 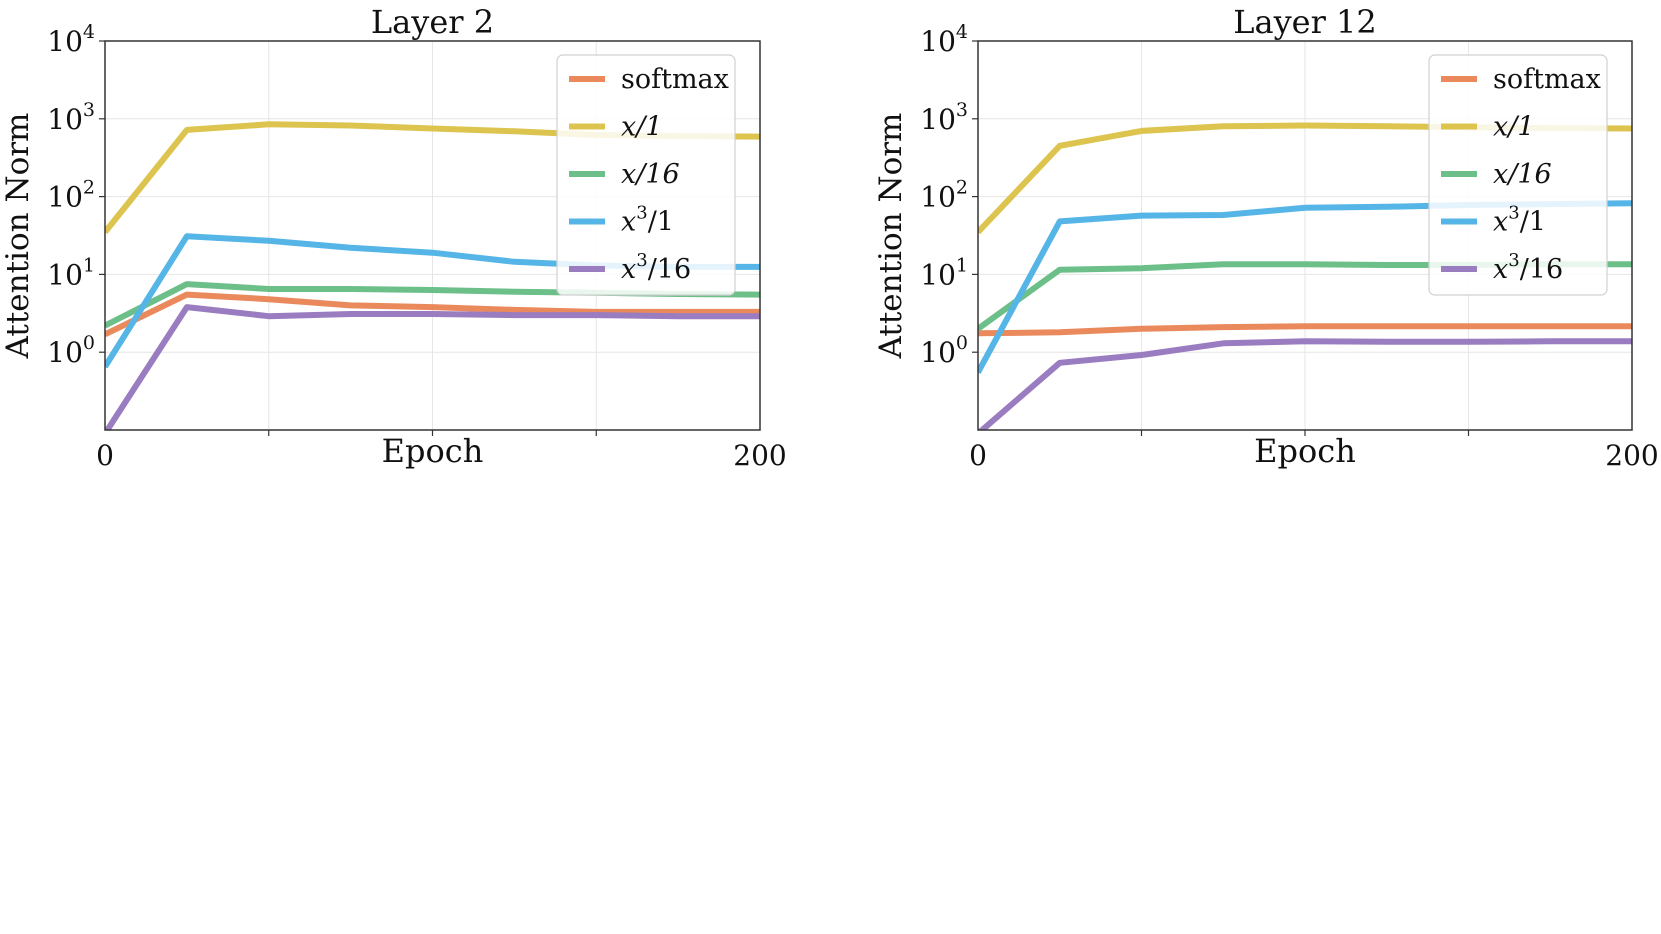 I want to click on chart-title: Layer 2, so click(x=432, y=22).